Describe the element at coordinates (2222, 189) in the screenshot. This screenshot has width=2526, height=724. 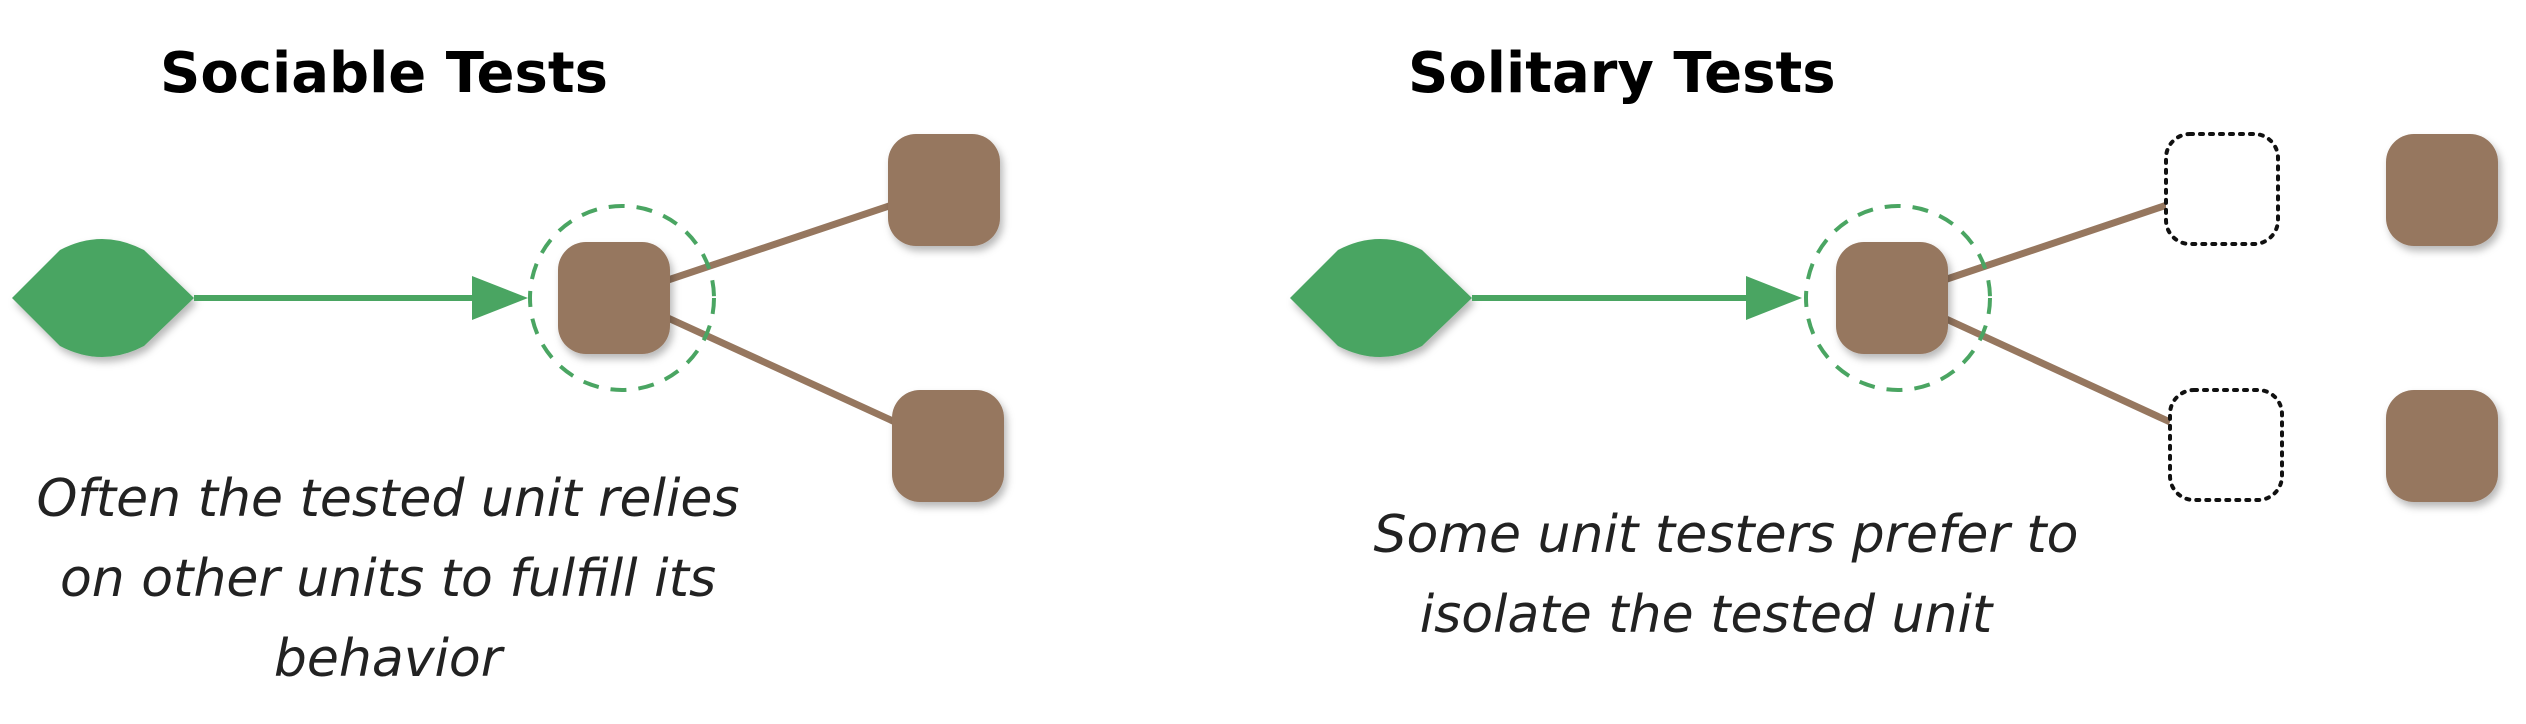
I see `test-double-upper` at that location.